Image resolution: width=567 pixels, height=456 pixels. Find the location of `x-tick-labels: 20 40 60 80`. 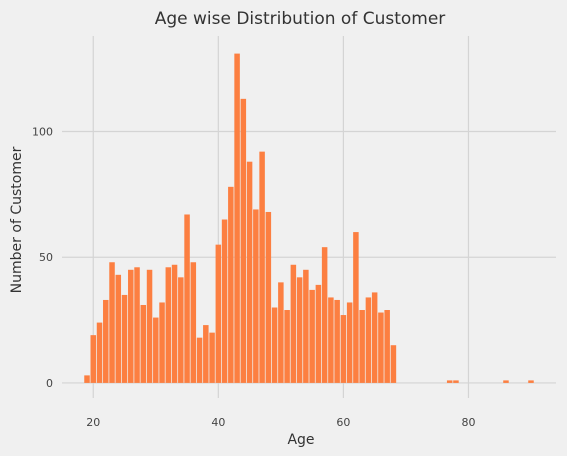

x-tick-labels: 20 40 60 80 is located at coordinates (280, 422).